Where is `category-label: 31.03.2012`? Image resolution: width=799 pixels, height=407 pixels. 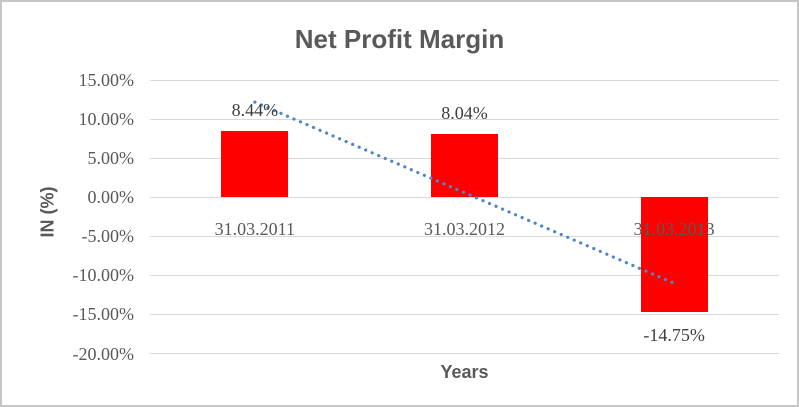
category-label: 31.03.2012 is located at coordinates (464, 229).